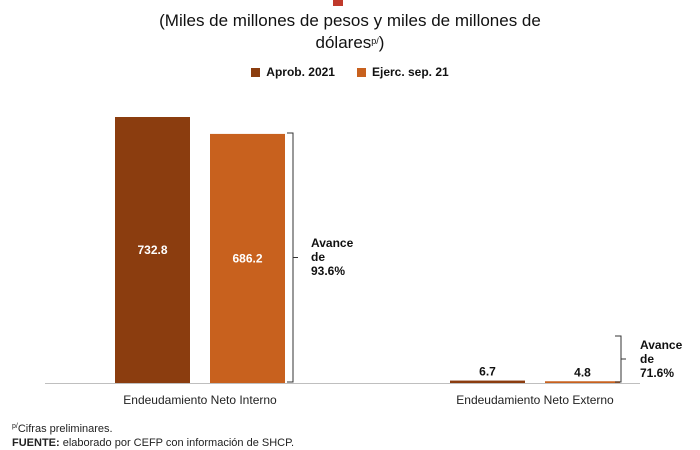 The width and height of the screenshot is (700, 450). What do you see at coordinates (15, 426) in the screenshot?
I see `footnote-mark: p/` at bounding box center [15, 426].